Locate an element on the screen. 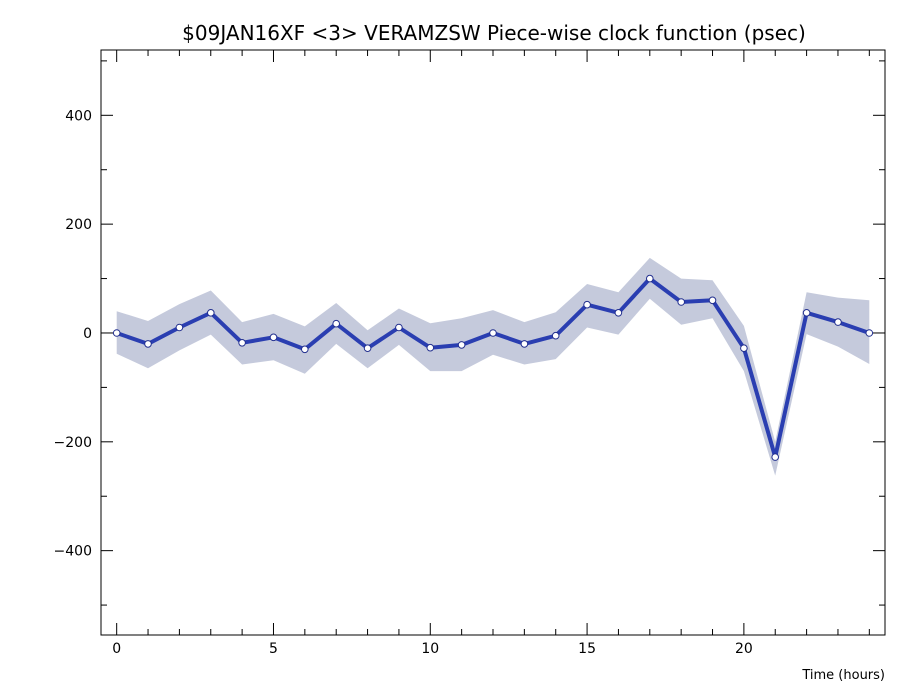 This screenshot has height=687, width=905. x-tick-label: 20 is located at coordinates (744, 649).